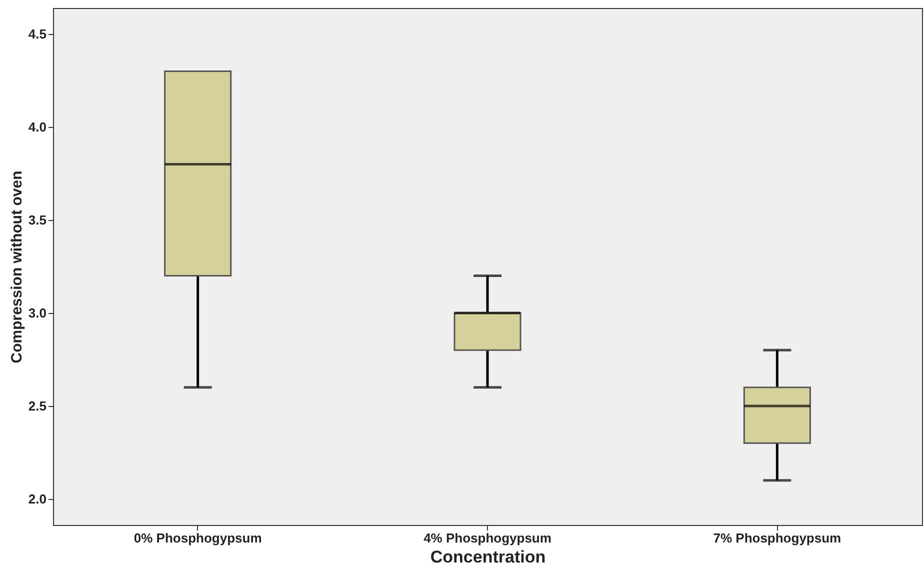  Describe the element at coordinates (198, 538) in the screenshot. I see `x-tick-label: 0% Phosphogypsum` at that location.